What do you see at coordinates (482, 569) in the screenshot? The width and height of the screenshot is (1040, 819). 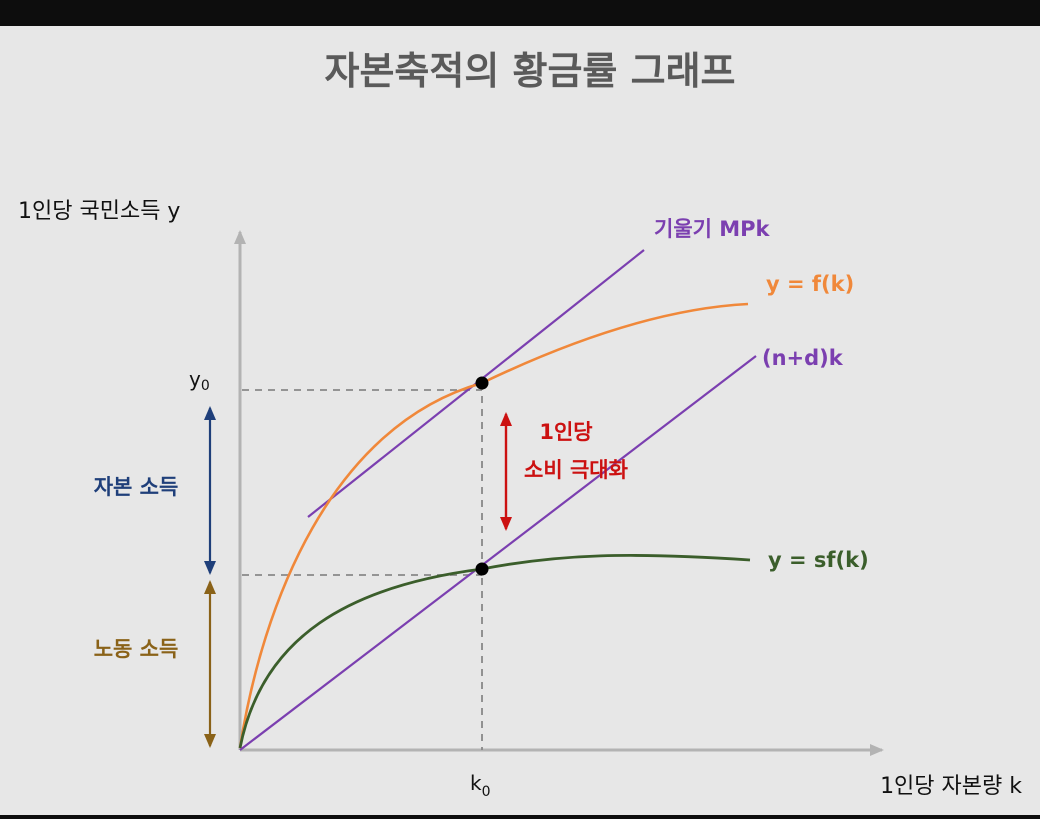 I see `golden-rule-saving-point` at bounding box center [482, 569].